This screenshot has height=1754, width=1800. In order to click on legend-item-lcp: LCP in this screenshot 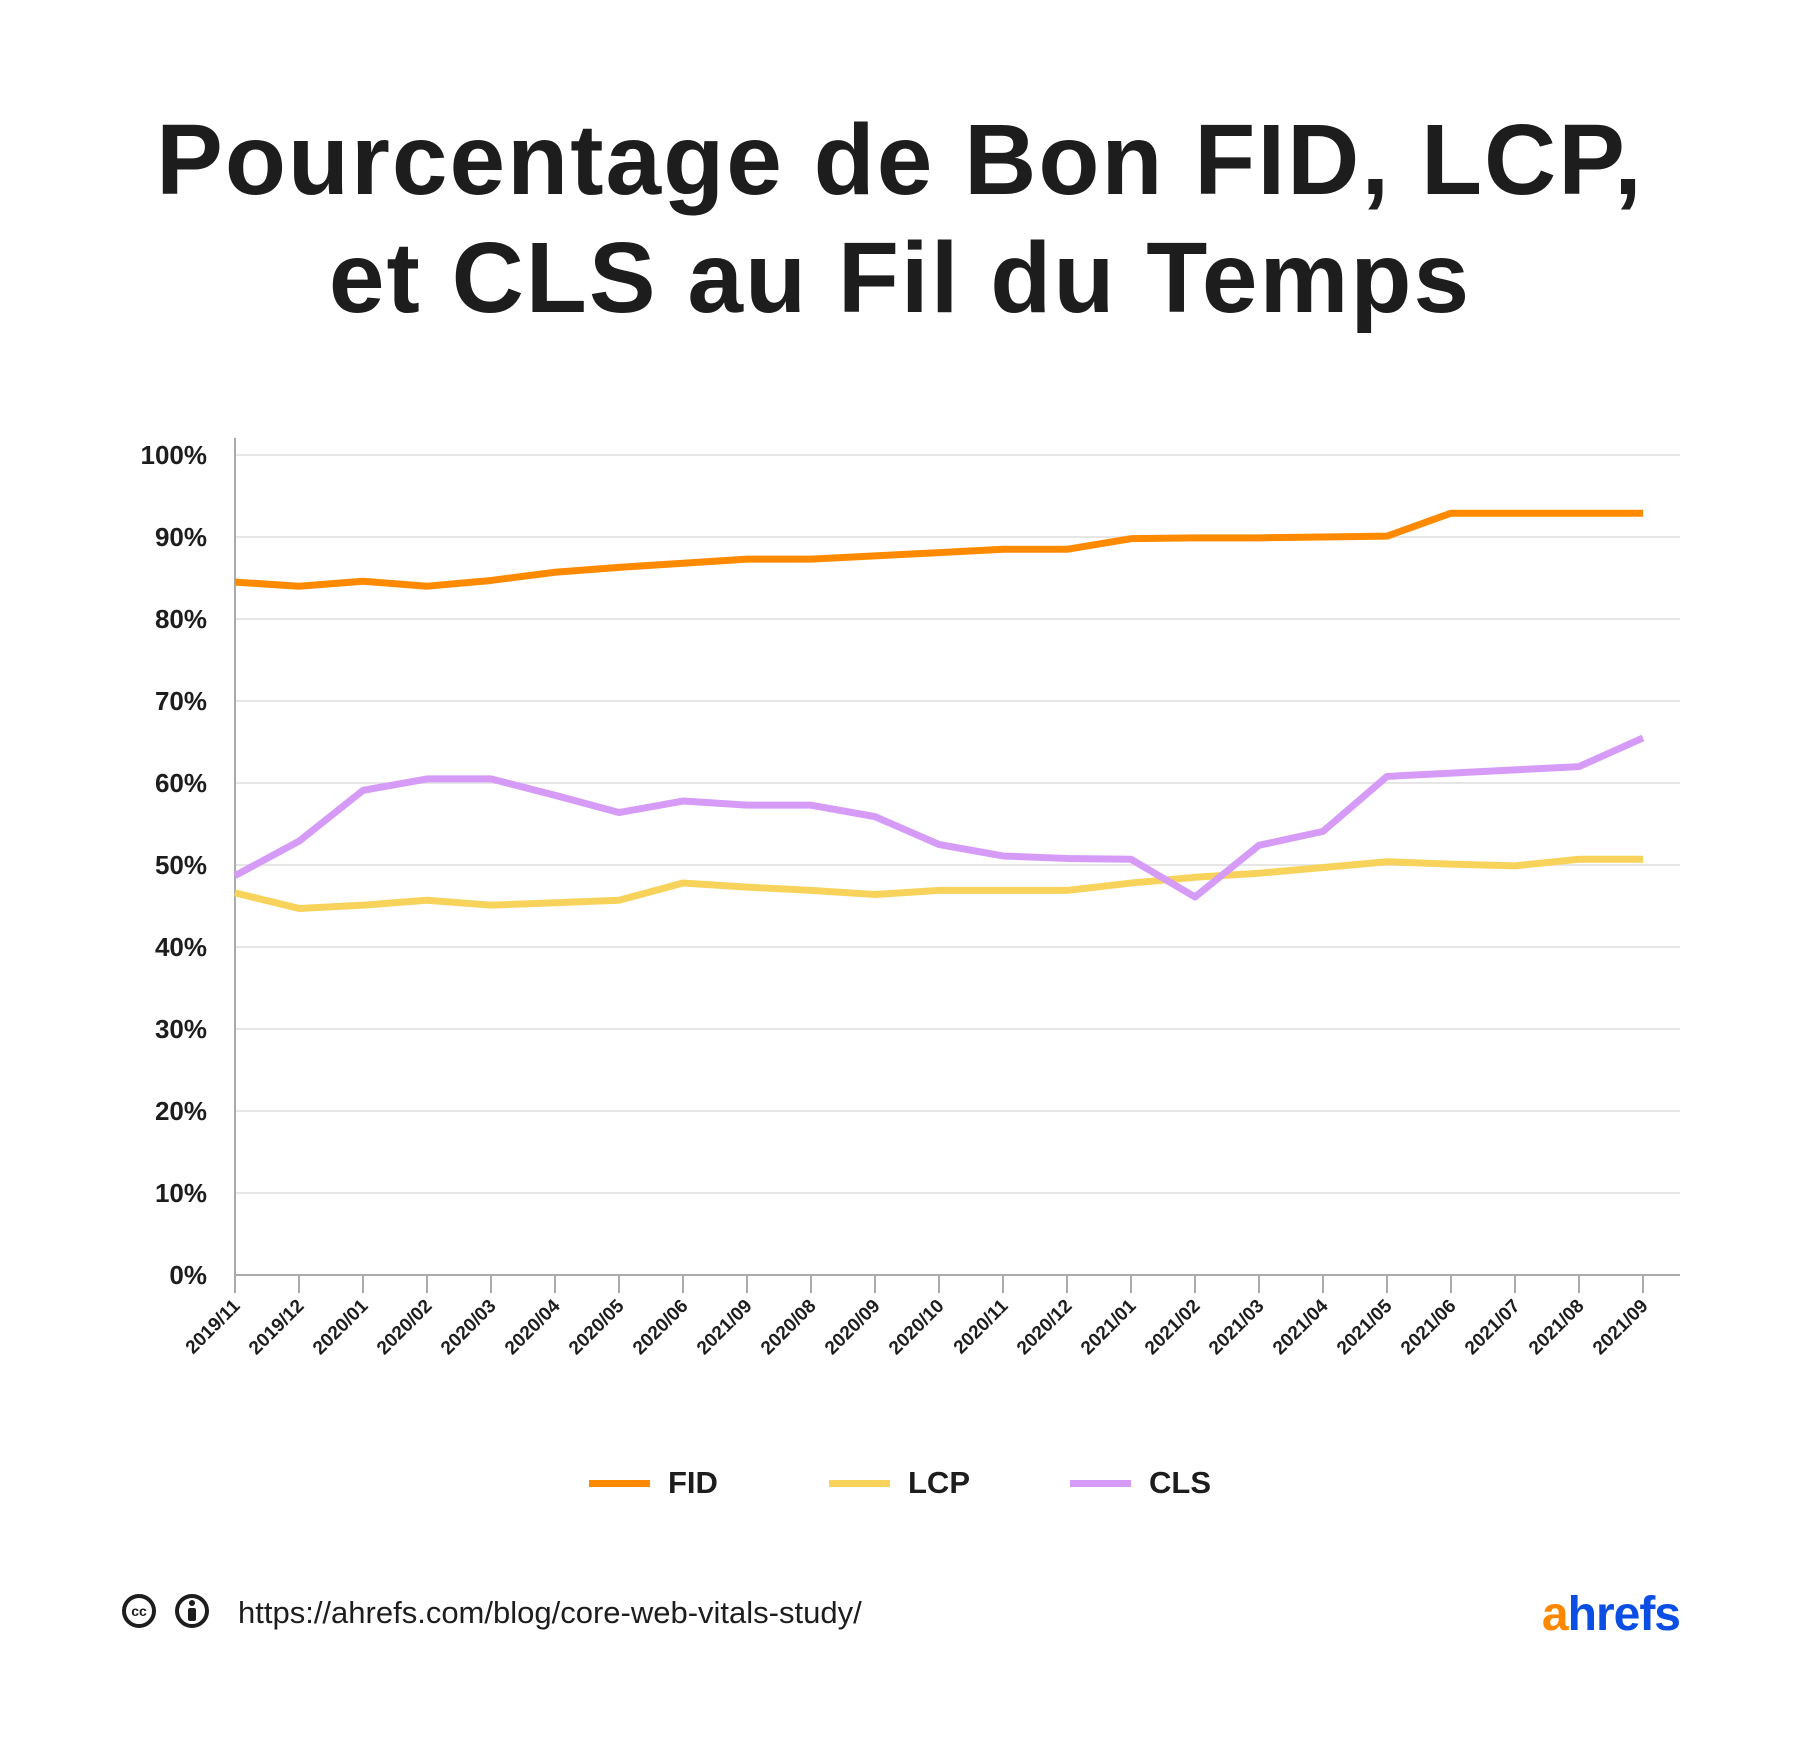, I will do `click(899, 1483)`.